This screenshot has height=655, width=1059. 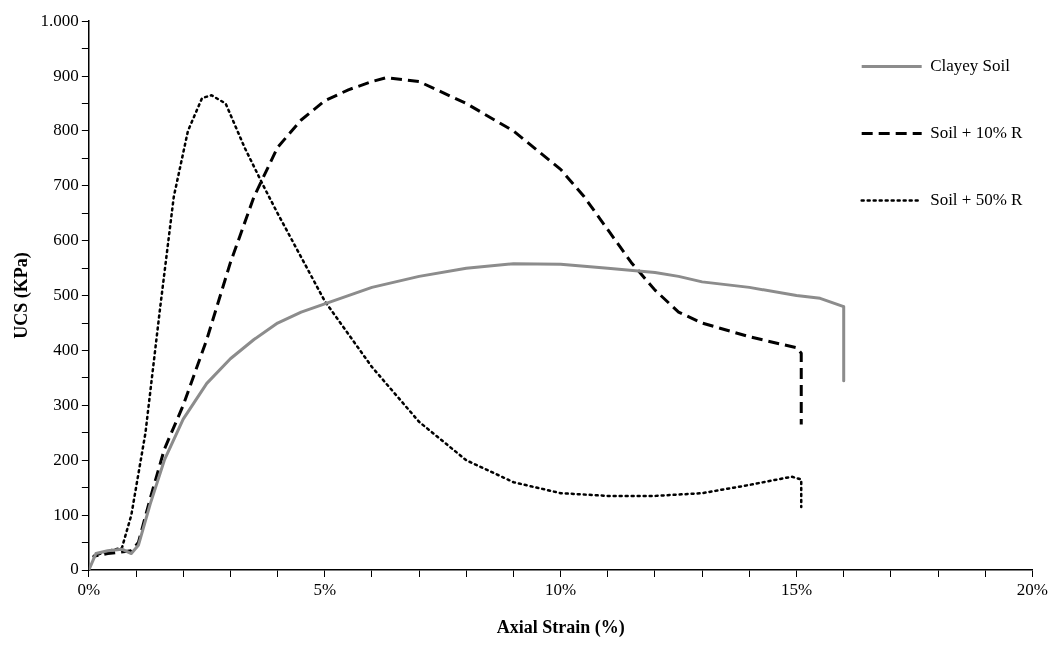 What do you see at coordinates (66, 240) in the screenshot?
I see `y-tick-label: 600` at bounding box center [66, 240].